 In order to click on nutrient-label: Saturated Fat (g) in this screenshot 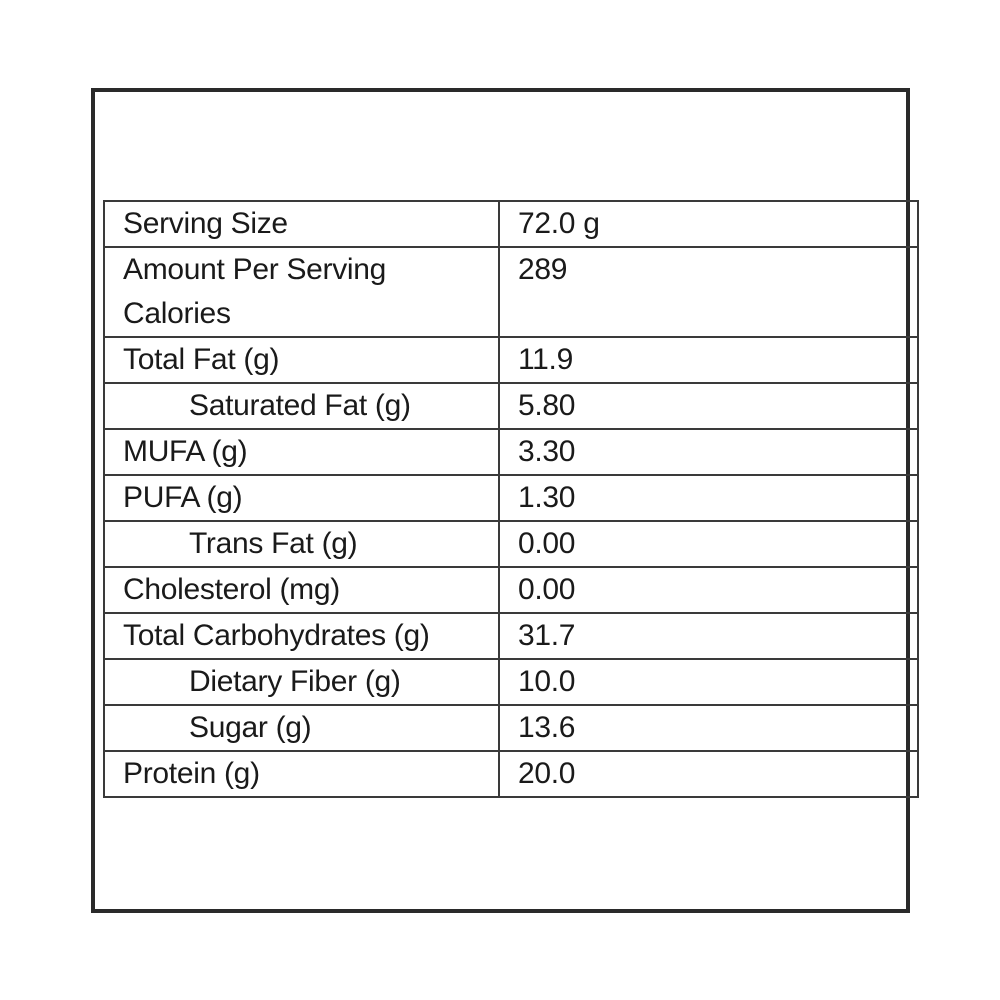, I will do `click(301, 406)`.